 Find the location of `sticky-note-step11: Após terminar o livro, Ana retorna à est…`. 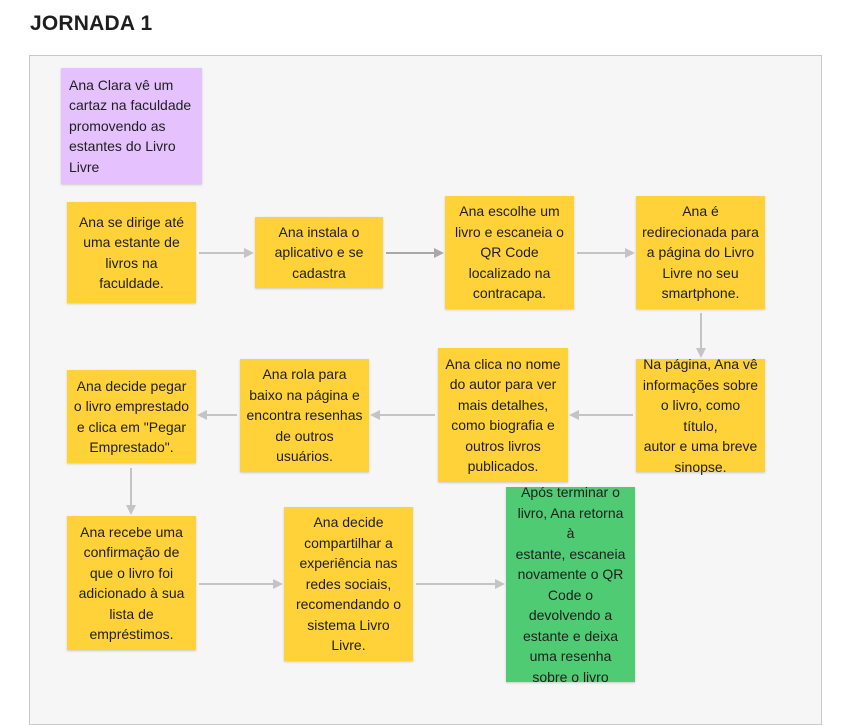

sticky-note-step11: Após terminar o livro, Ana retorna à est… is located at coordinates (570, 584).